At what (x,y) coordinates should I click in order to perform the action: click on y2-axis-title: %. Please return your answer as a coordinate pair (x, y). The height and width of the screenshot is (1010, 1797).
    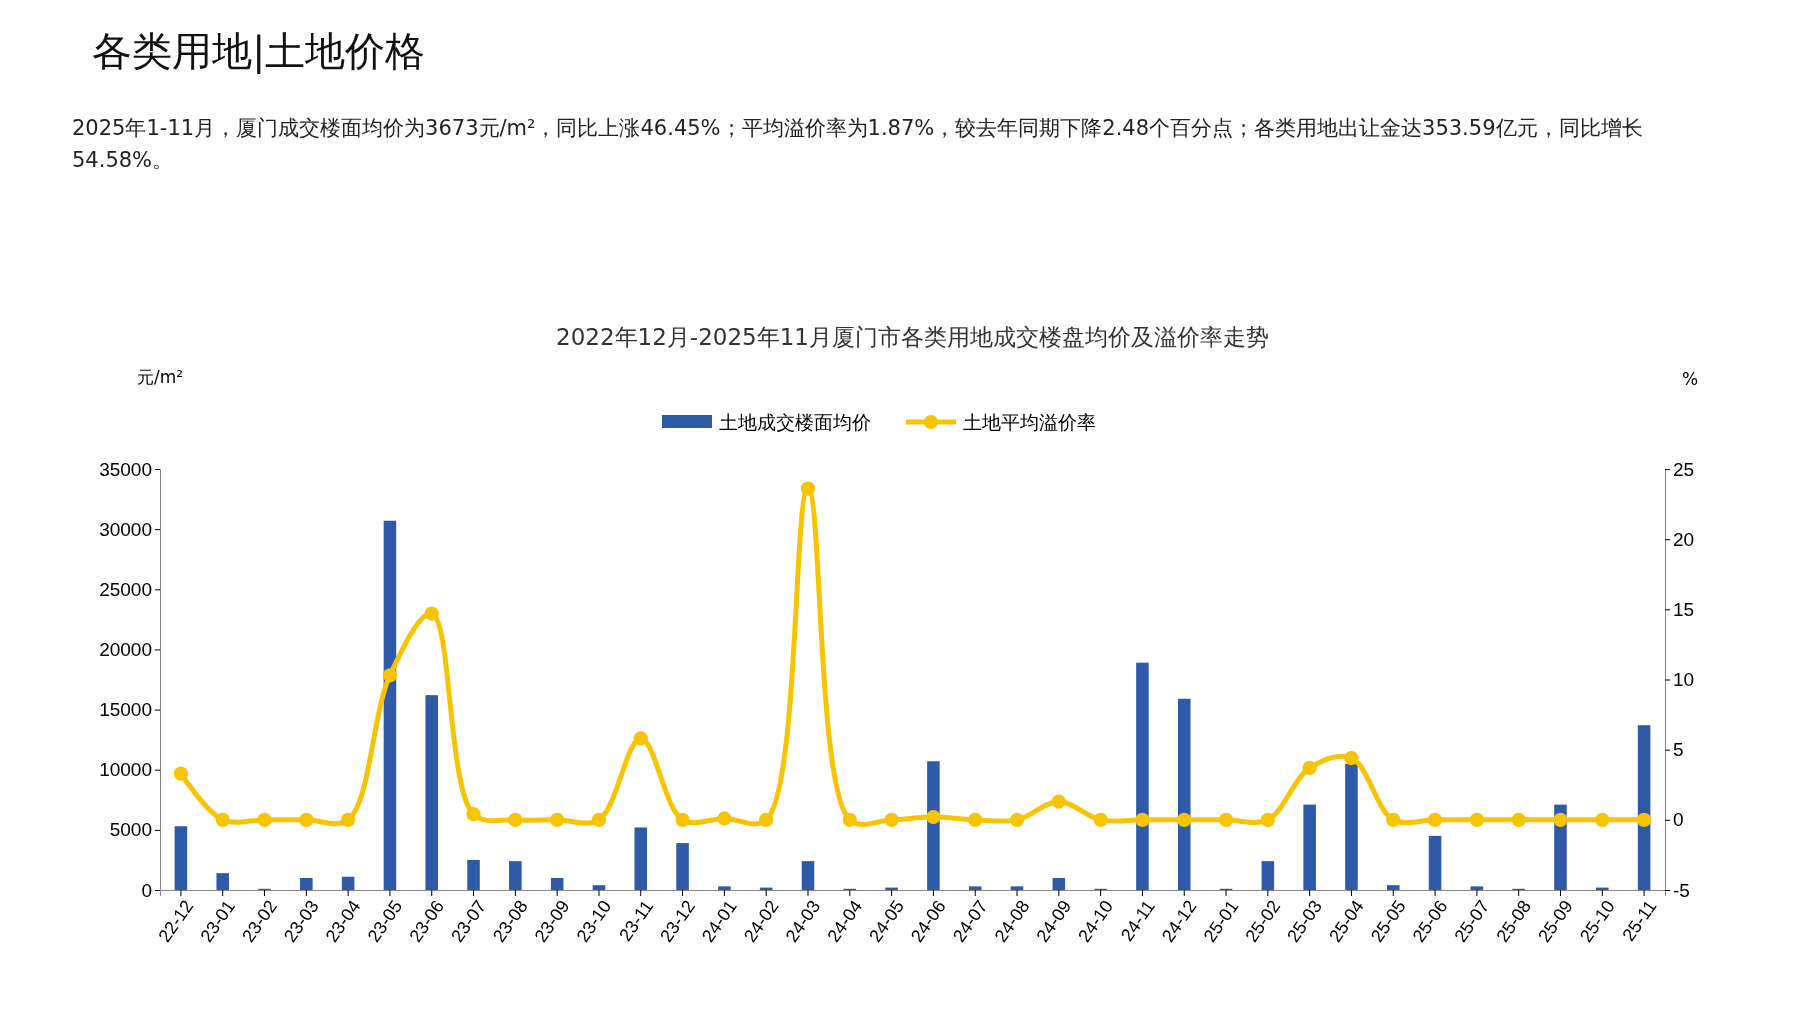
    Looking at the image, I should click on (1690, 379).